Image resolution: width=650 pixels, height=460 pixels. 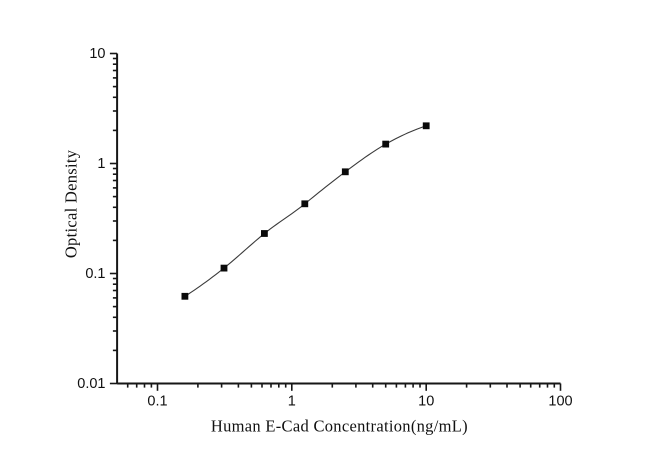 What do you see at coordinates (560, 402) in the screenshot?
I see `svg-text: 100` at bounding box center [560, 402].